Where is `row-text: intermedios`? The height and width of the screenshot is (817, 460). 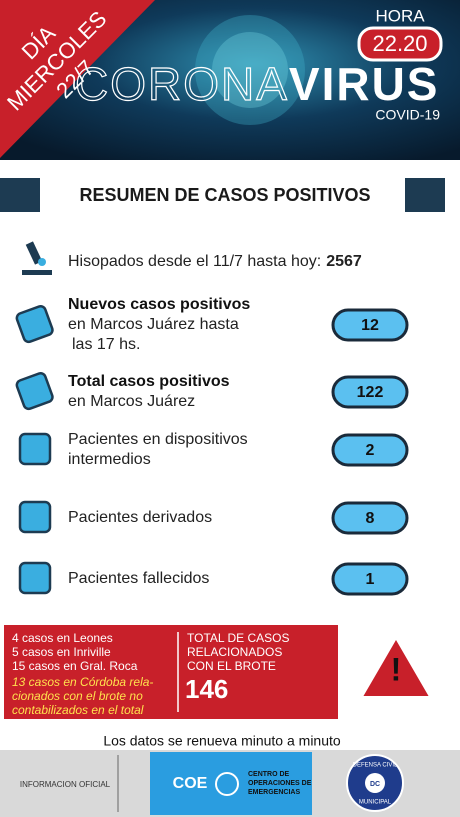 row-text: intermedios is located at coordinates (109, 459).